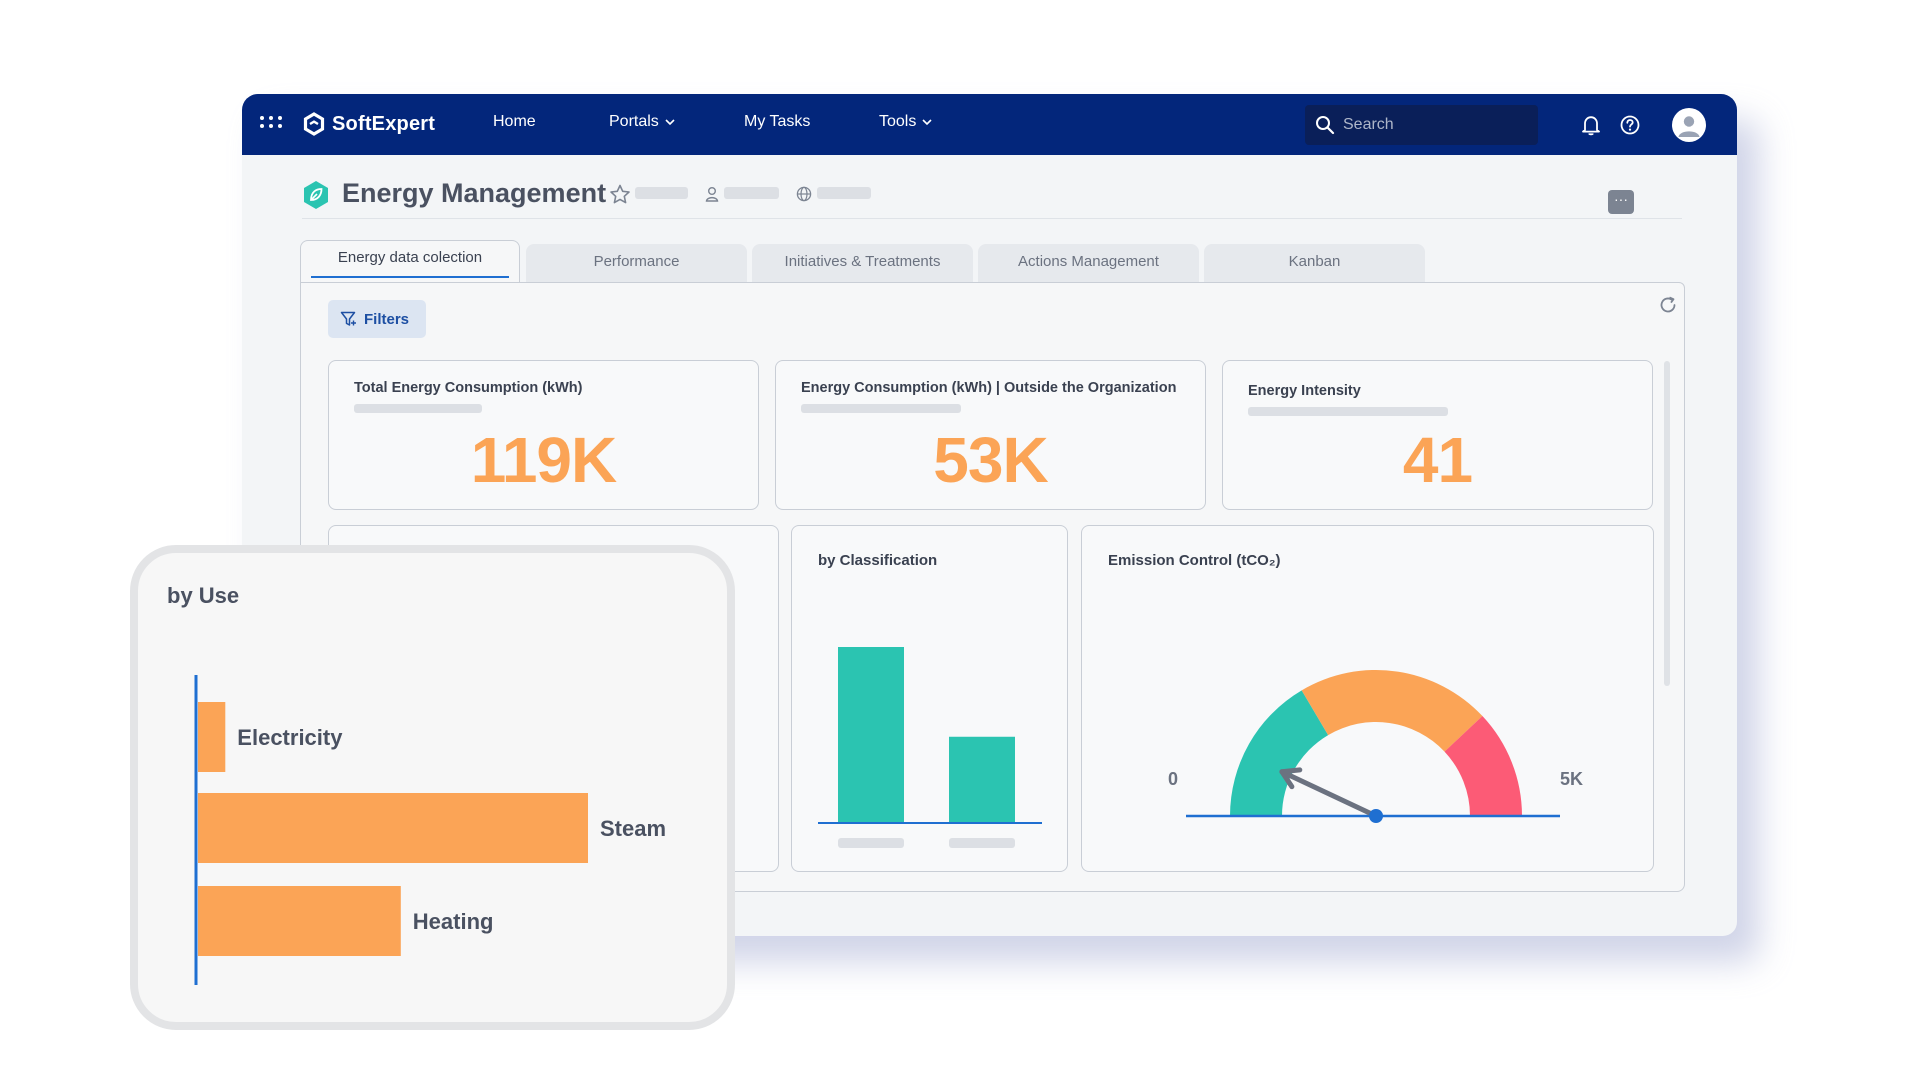 The width and height of the screenshot is (1920, 1080). I want to click on nav-tools: Tools, so click(905, 122).